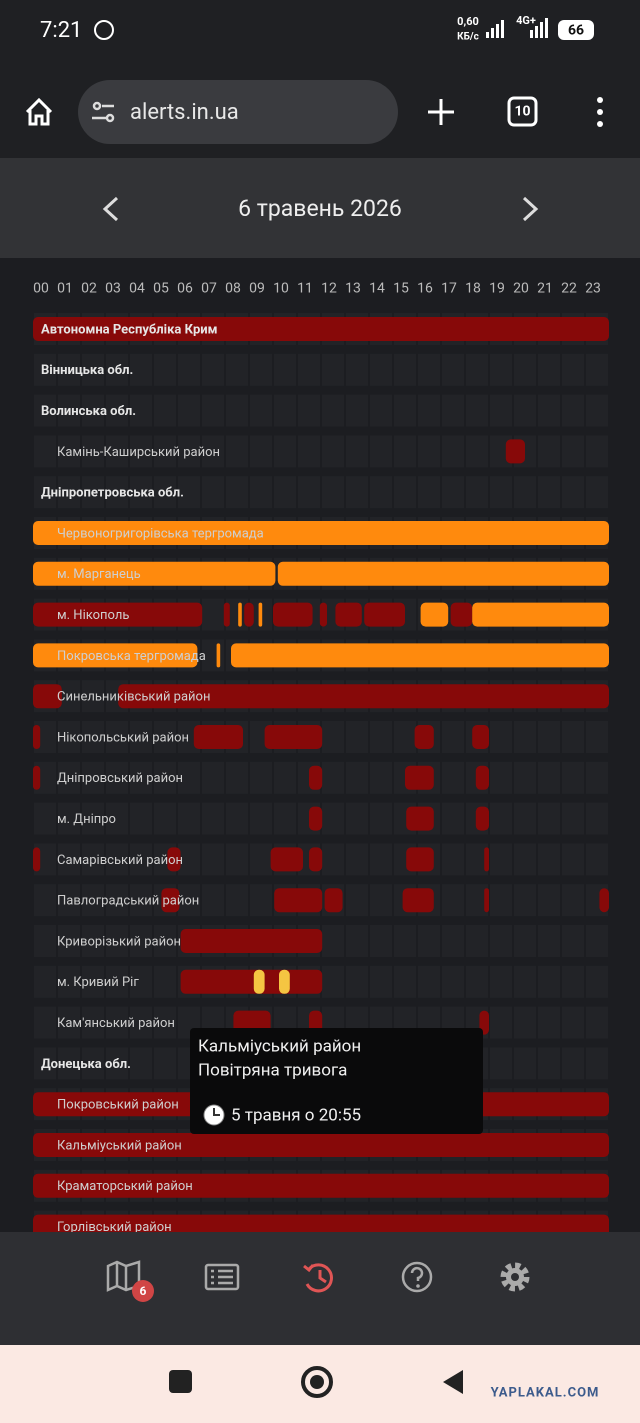 The image size is (640, 1423). I want to click on new-tab, so click(441, 112).